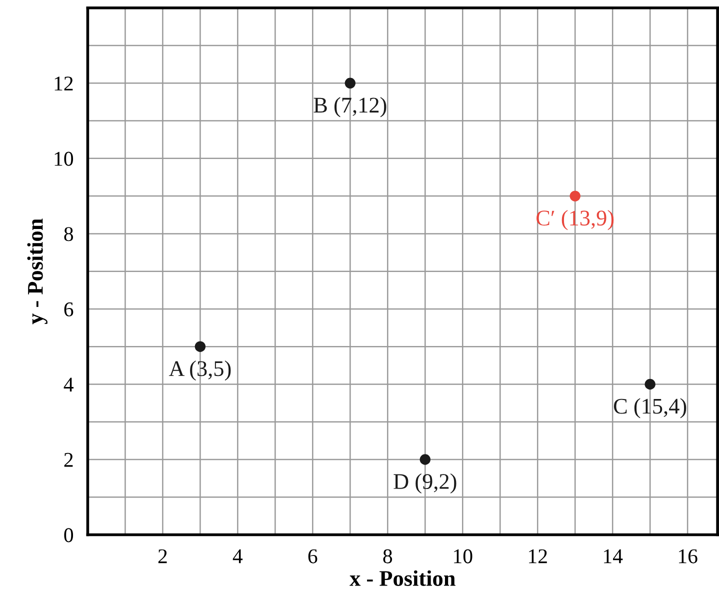  I want to click on y-tick-label: 6, so click(69, 309).